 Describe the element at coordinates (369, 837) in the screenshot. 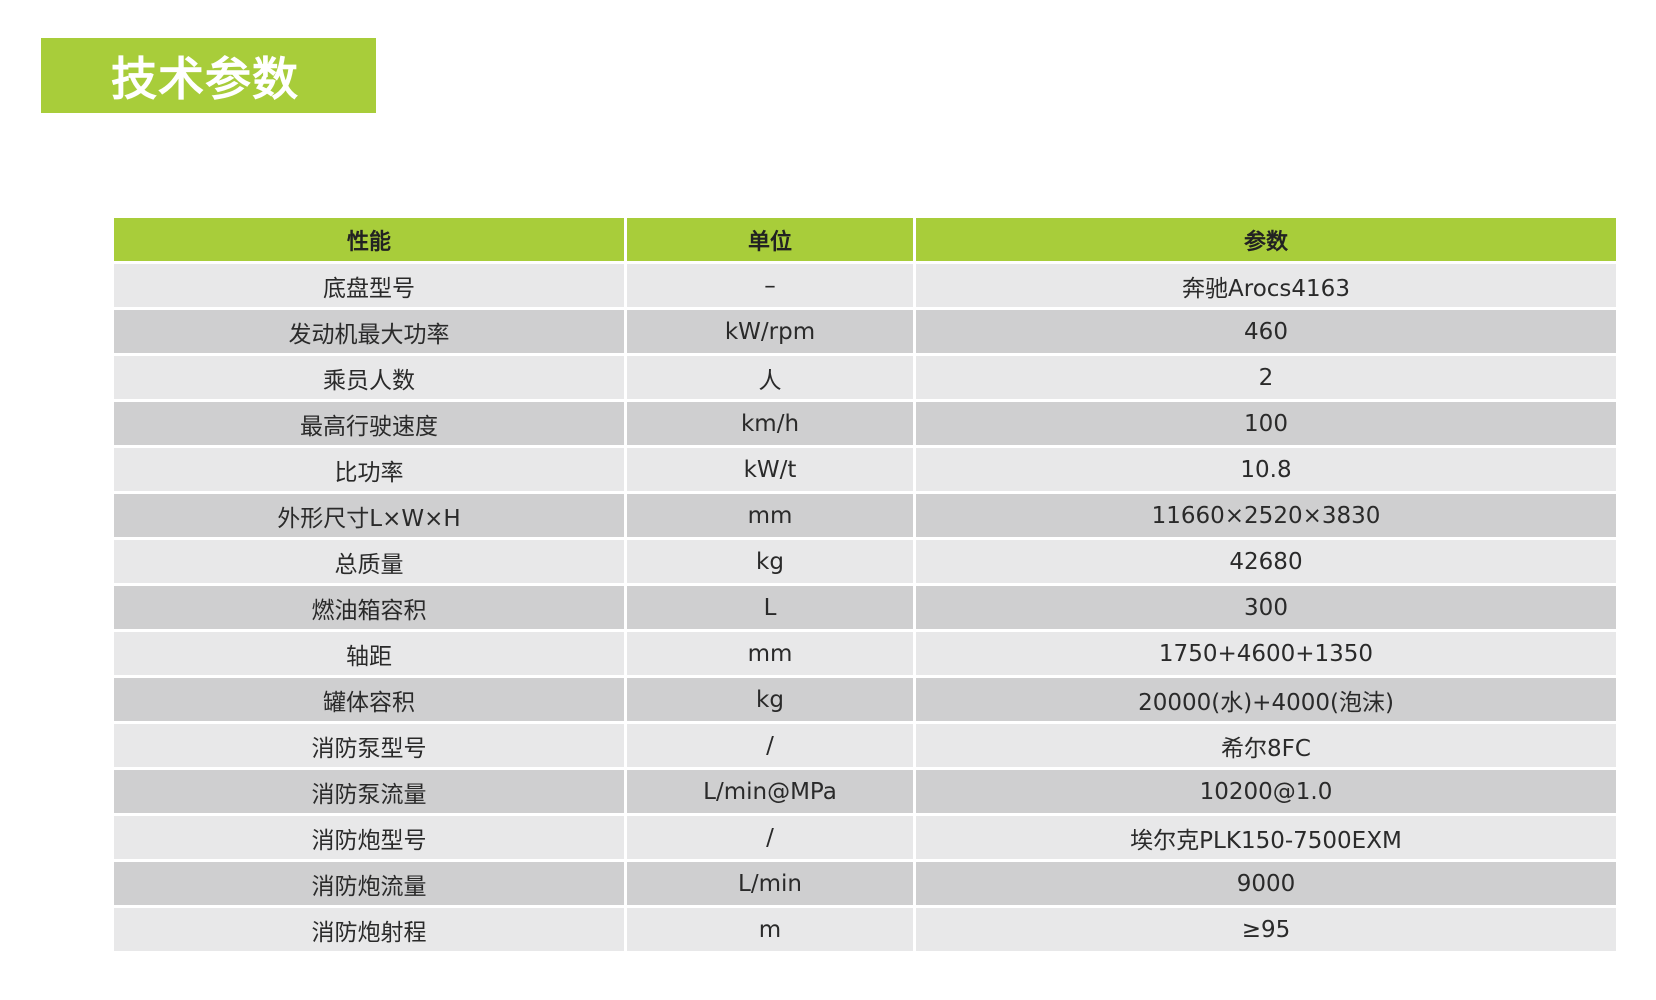

I see `performance-cell: 消防炮型号` at that location.